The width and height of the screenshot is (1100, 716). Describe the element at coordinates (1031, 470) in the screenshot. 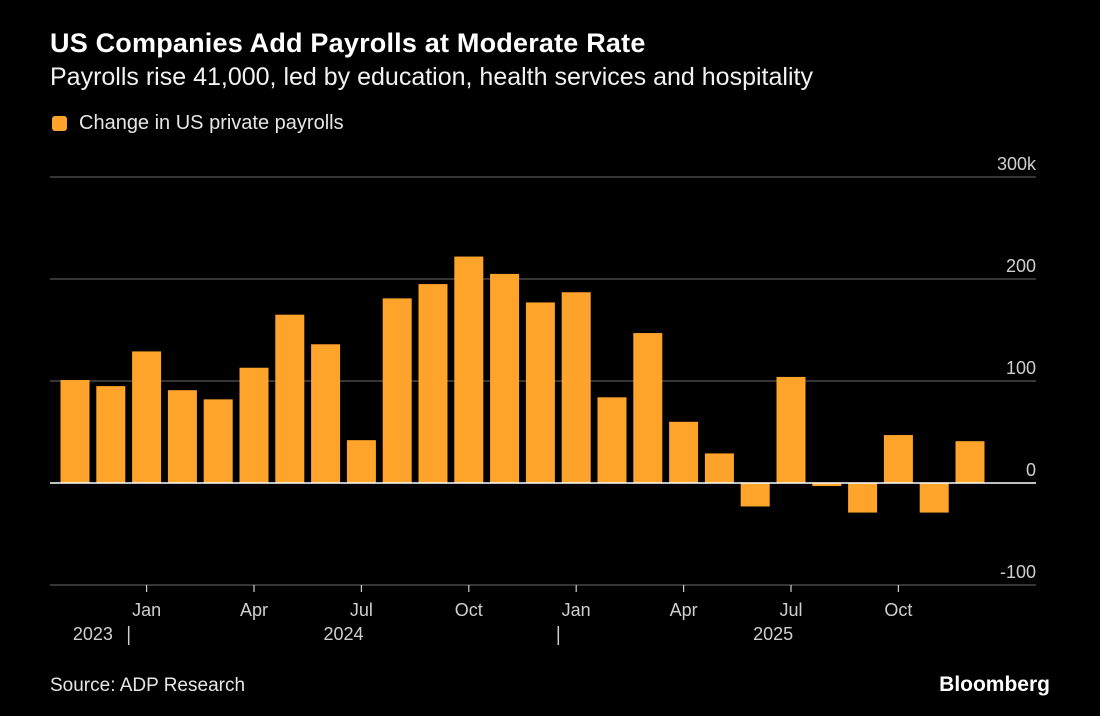

I see `y-tick-label: 0` at that location.